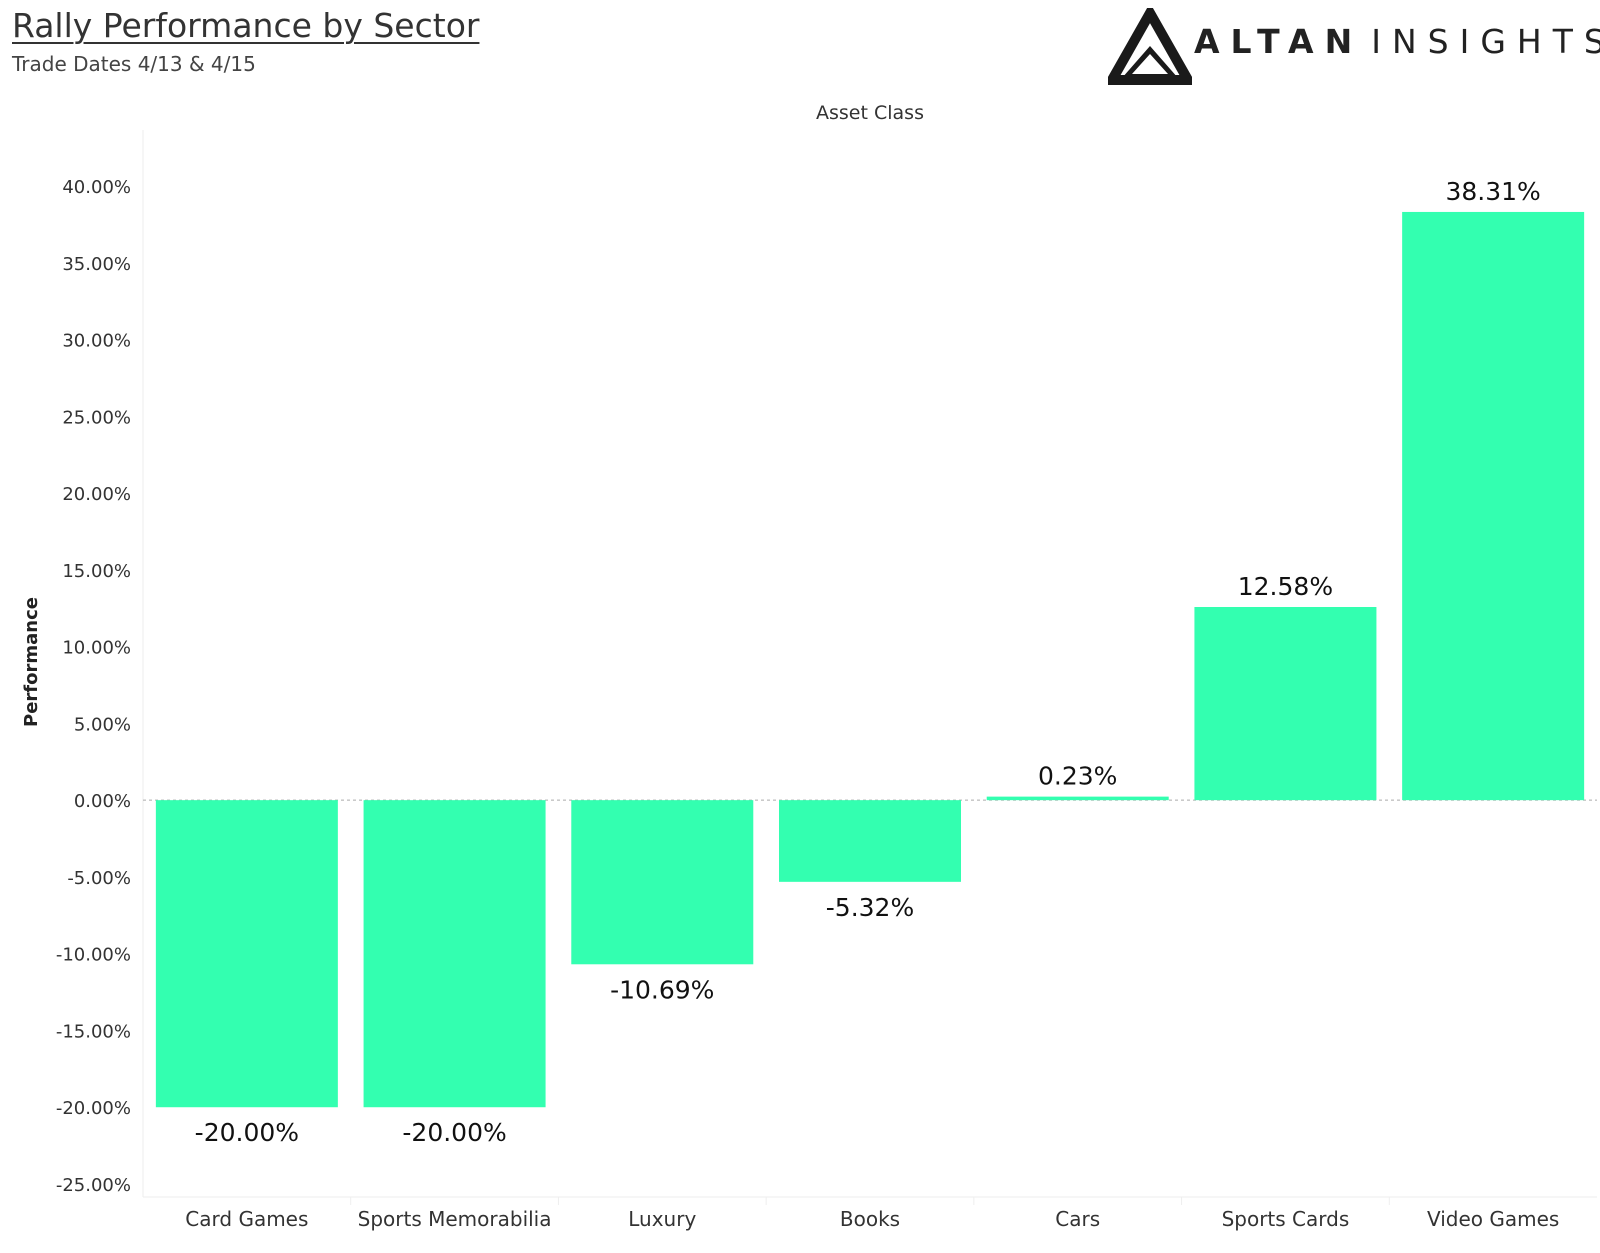 The image size is (1600, 1253). Describe the element at coordinates (99, 878) in the screenshot. I see `y-tick-label: -5.00%` at that location.